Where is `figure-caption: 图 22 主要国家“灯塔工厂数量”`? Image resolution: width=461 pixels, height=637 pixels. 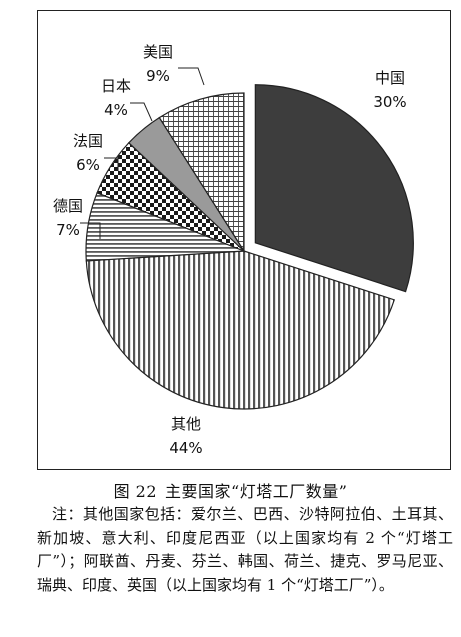
figure-caption: 图 22 主要国家“灯塔工厂数量” is located at coordinates (230, 490).